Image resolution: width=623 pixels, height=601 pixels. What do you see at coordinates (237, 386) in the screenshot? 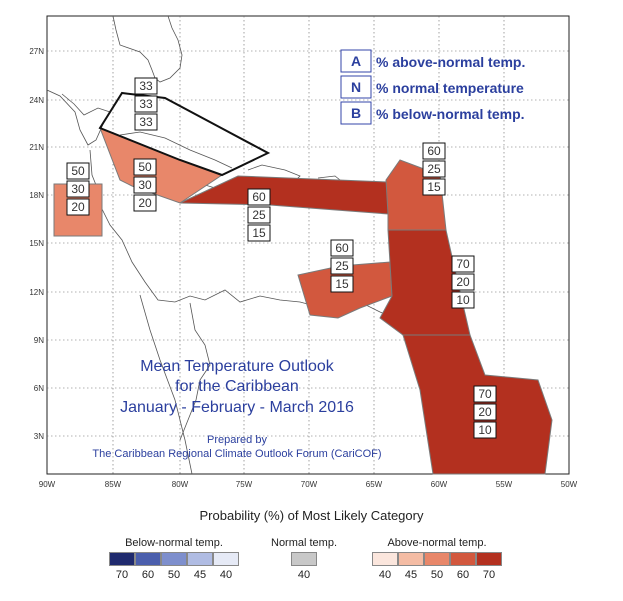
I see `title-line-2: for the Caribbean` at bounding box center [237, 386].